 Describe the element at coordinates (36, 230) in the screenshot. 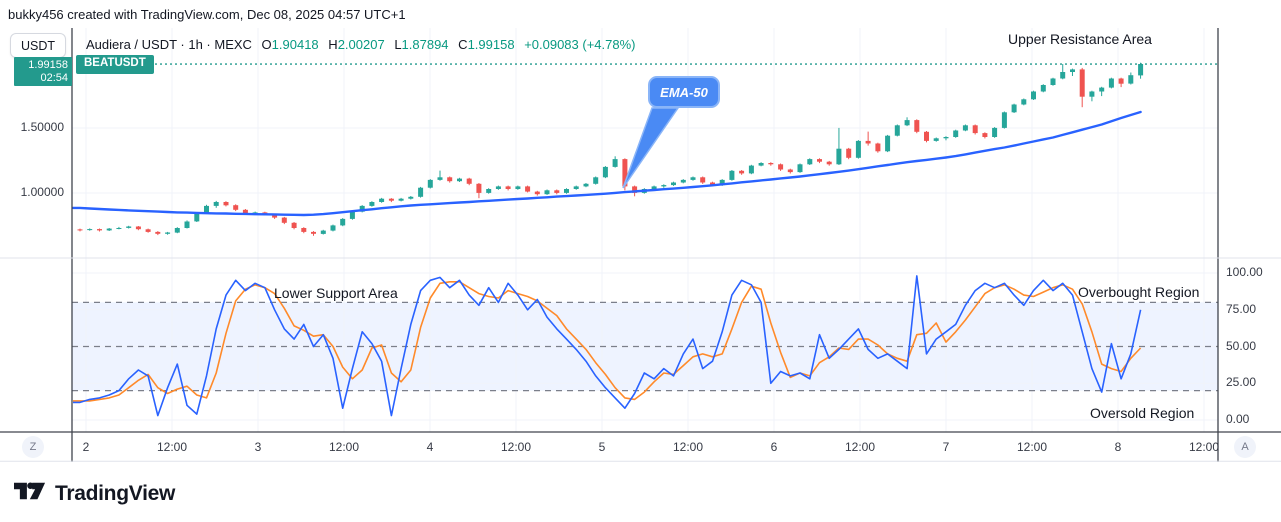

I see `price-axis: 1.50000 1.00000` at that location.